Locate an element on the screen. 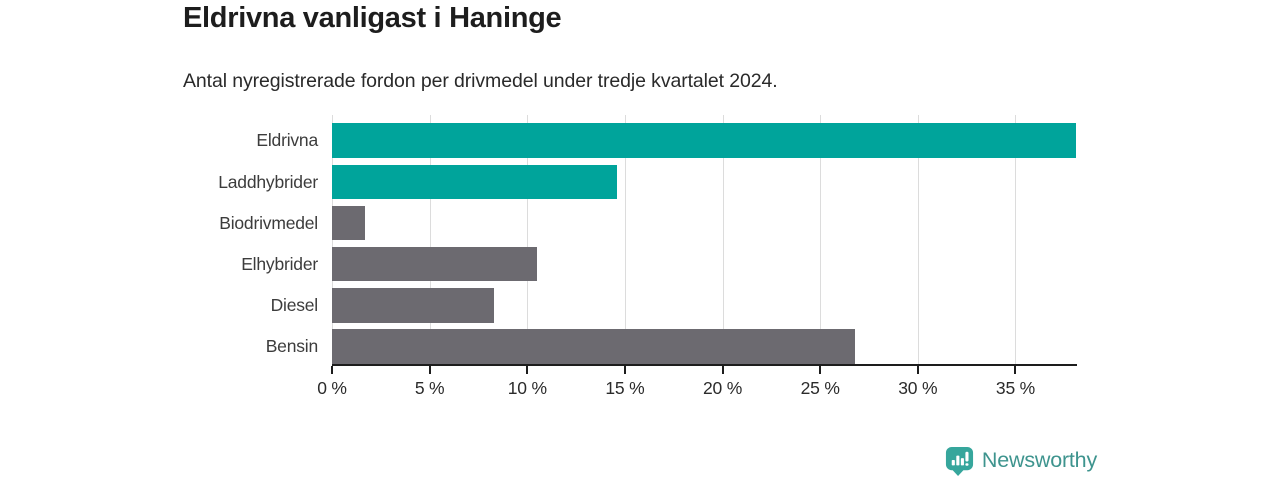  category-label: Biodrivmedel is located at coordinates (268, 222).